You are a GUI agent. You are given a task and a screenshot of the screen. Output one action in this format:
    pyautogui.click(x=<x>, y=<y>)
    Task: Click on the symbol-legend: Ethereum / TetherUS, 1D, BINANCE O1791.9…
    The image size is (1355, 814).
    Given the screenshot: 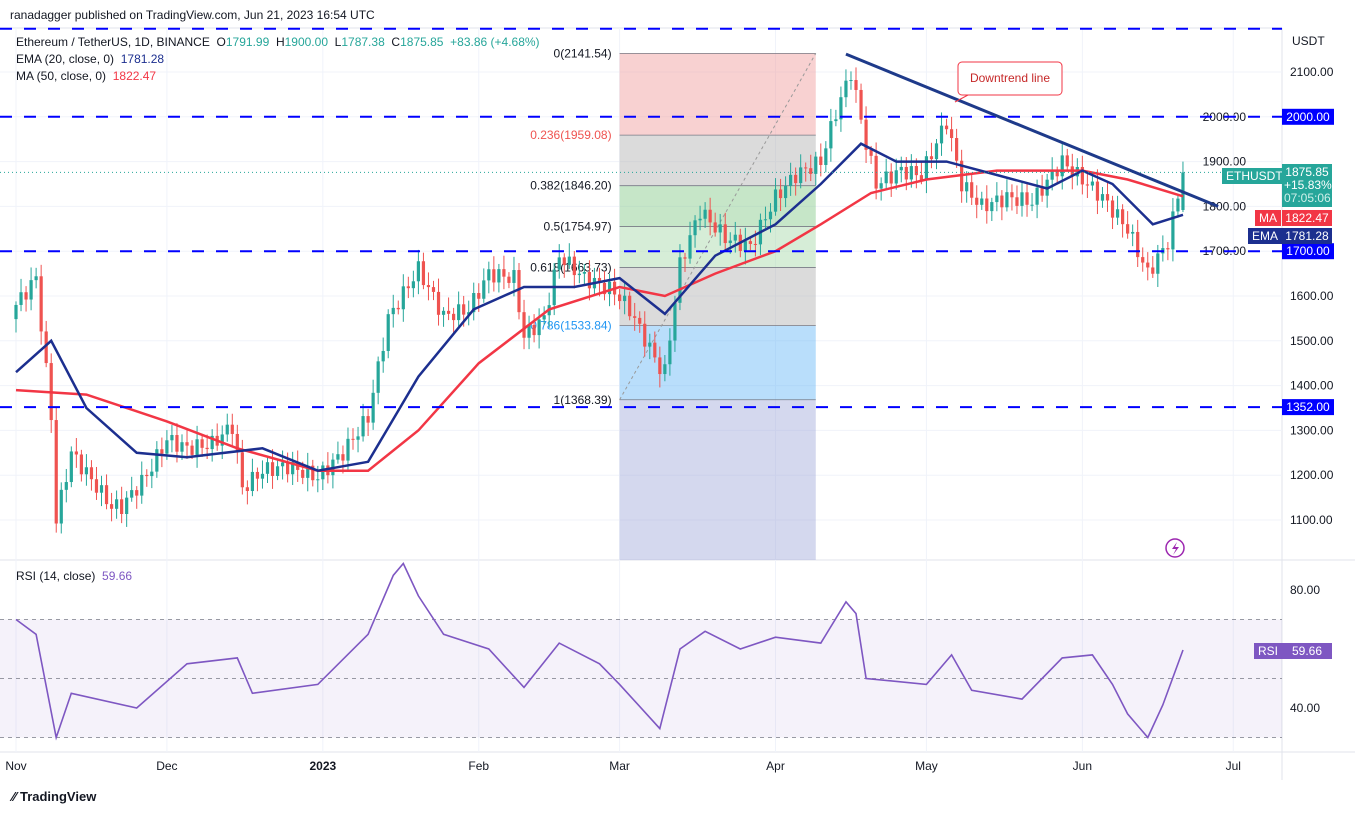 What is the action you would take?
    pyautogui.click(x=278, y=42)
    